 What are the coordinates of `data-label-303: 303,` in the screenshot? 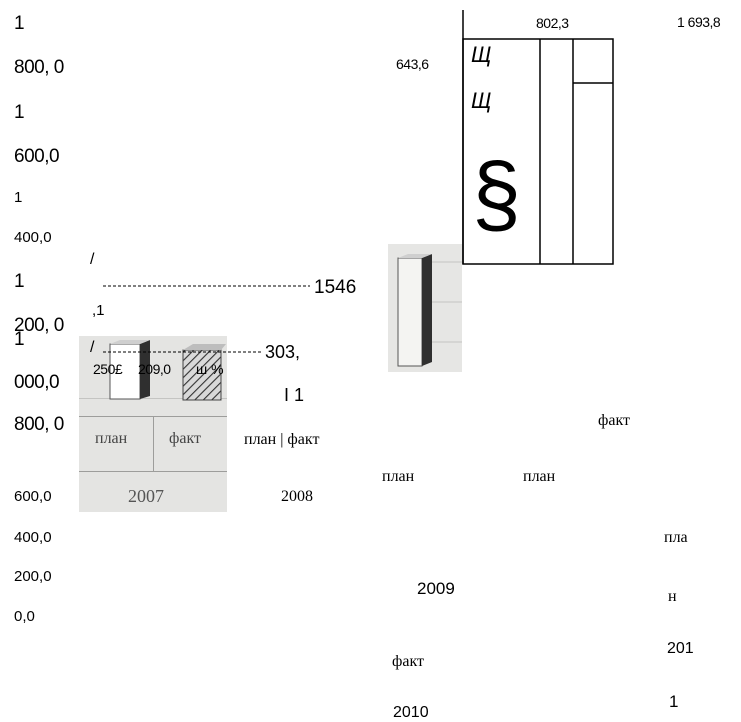 It's located at (283, 352).